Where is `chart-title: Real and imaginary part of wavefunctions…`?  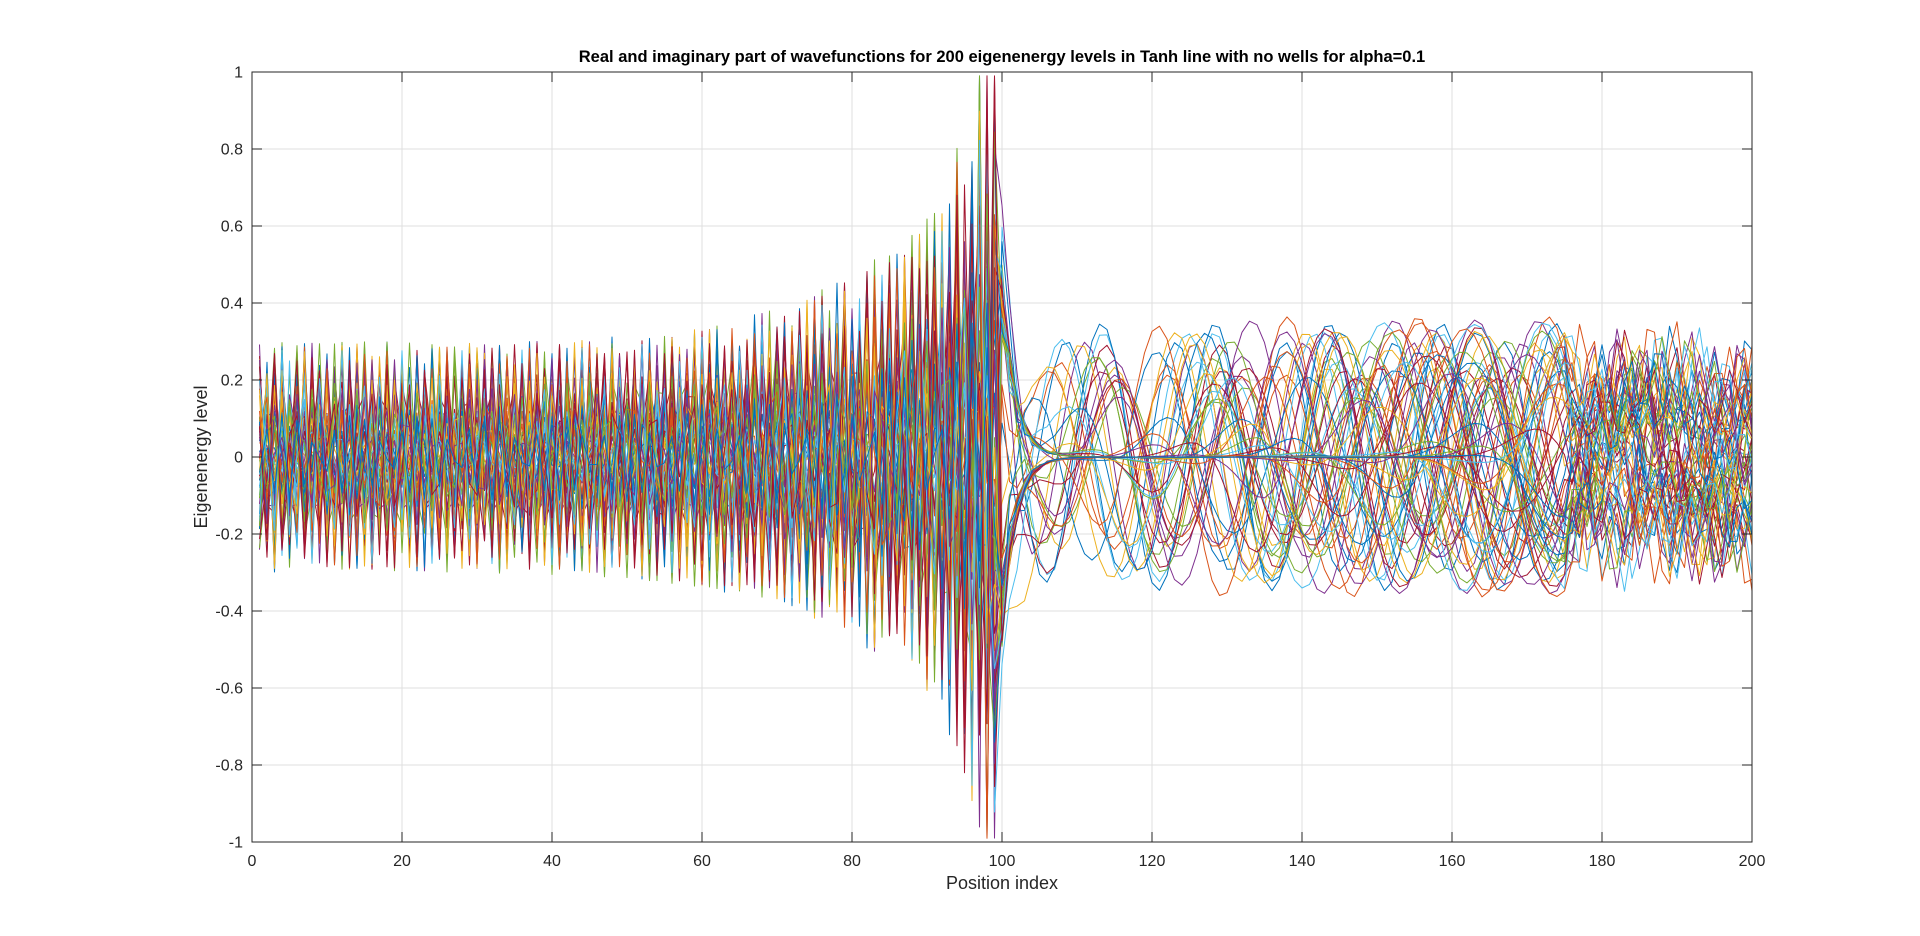
chart-title: Real and imaginary part of wavefunctions… is located at coordinates (1002, 57).